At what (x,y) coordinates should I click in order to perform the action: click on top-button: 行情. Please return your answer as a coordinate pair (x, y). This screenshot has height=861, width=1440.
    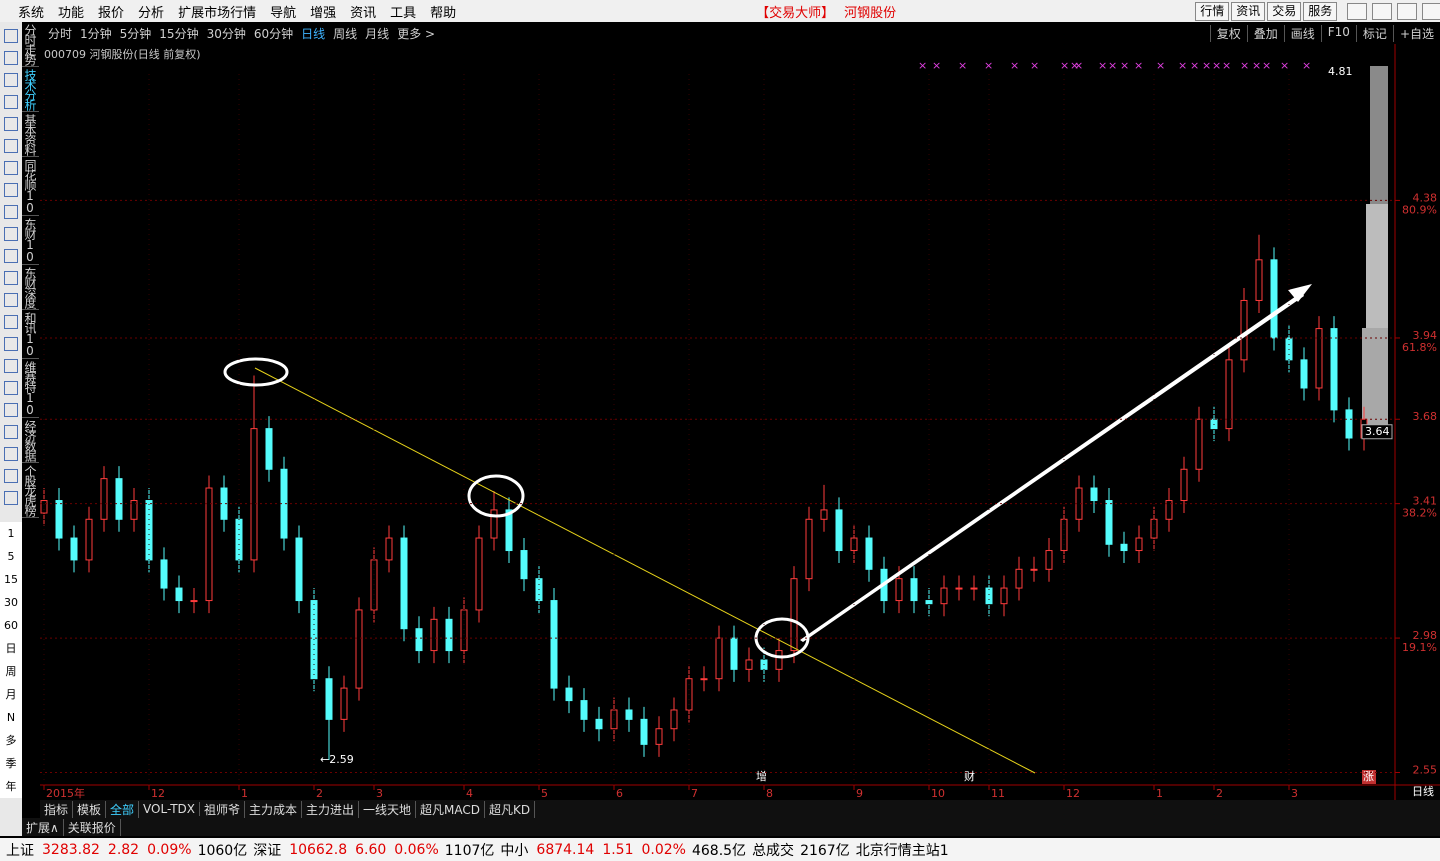
    Looking at the image, I should click on (1212, 11).